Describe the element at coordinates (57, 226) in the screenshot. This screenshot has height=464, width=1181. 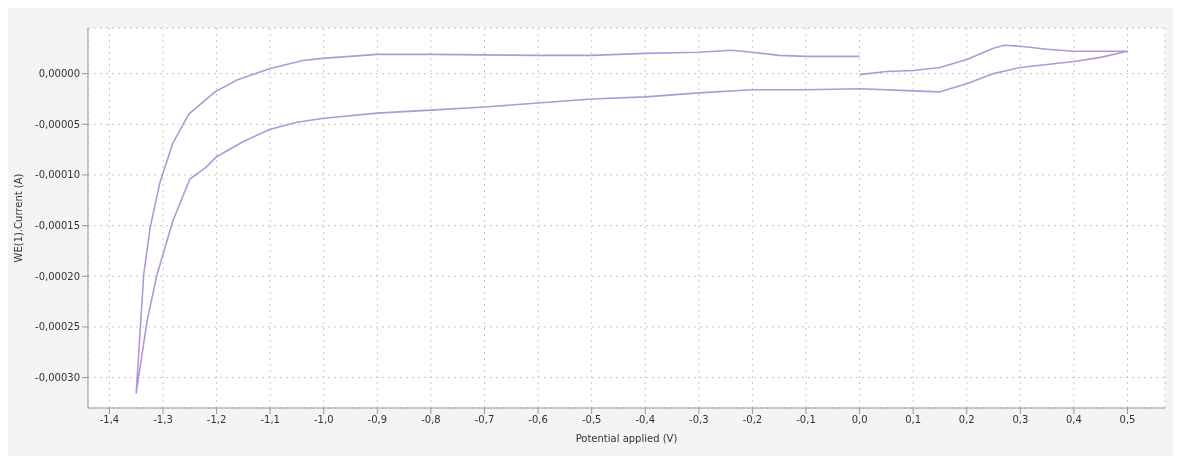
I see `y-tick-label: -0,00015` at that location.